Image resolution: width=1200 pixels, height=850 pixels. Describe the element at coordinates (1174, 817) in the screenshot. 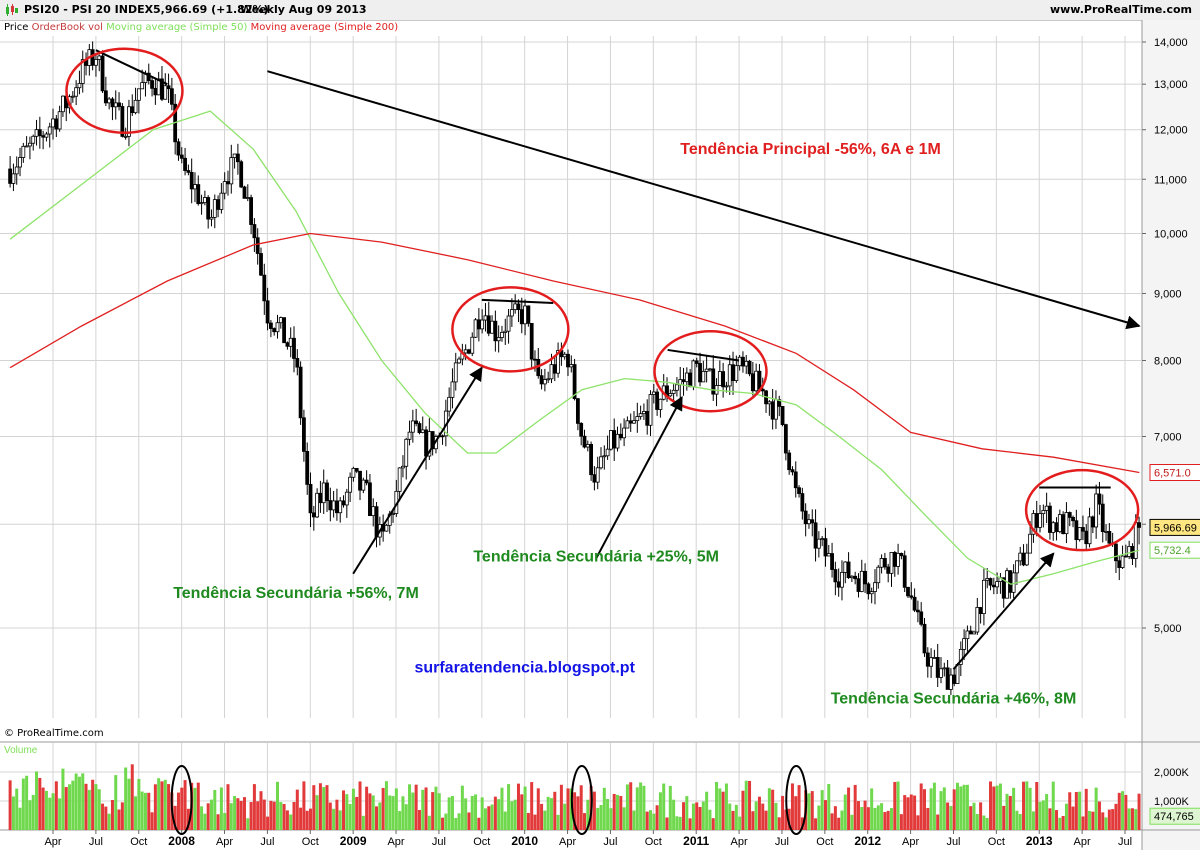

I see `volume-last-label: 474,765` at that location.